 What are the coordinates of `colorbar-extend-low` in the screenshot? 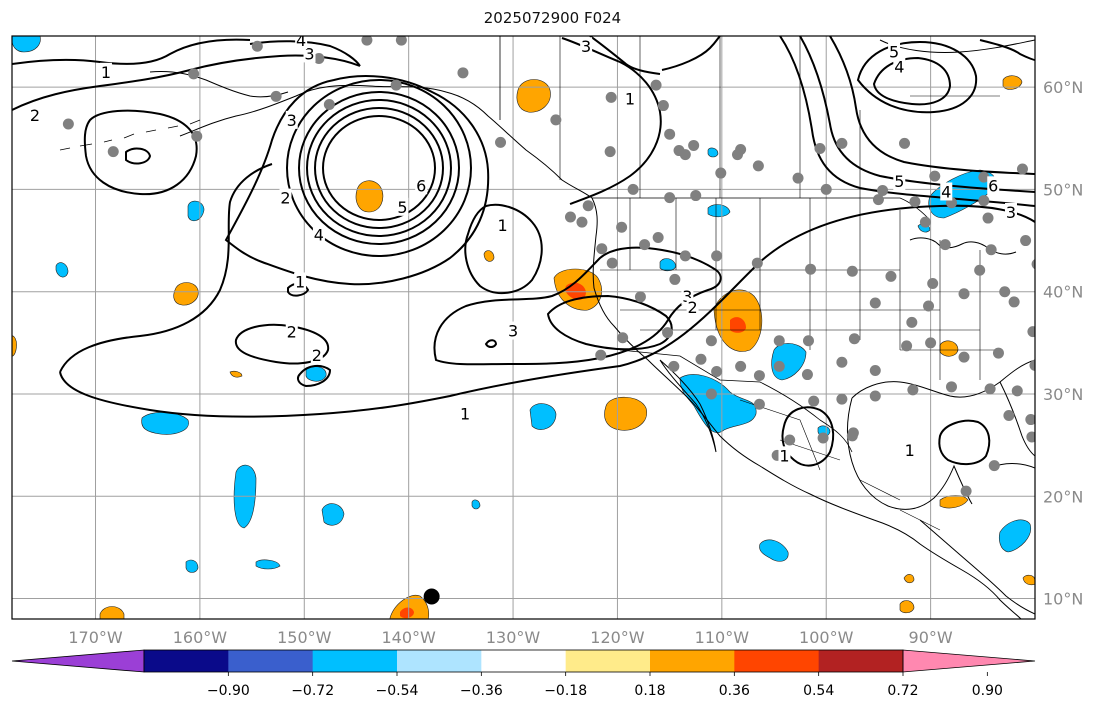 It's located at (78, 661).